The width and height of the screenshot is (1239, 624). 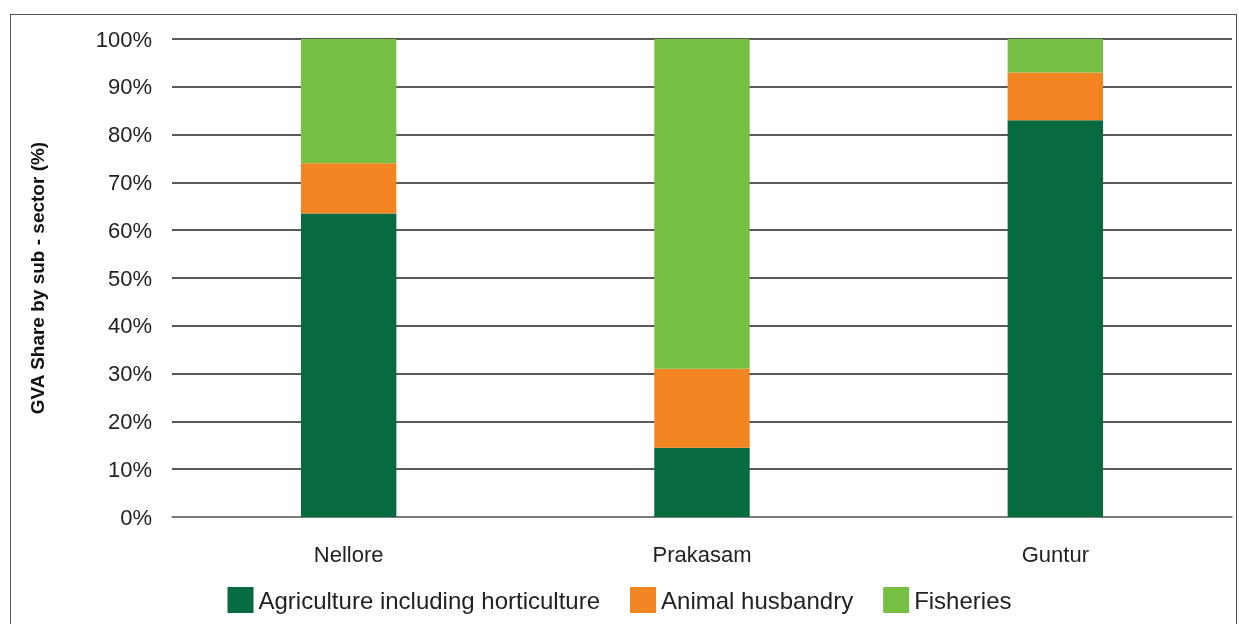 What do you see at coordinates (348, 554) in the screenshot?
I see `x-tick-label: Nellore` at bounding box center [348, 554].